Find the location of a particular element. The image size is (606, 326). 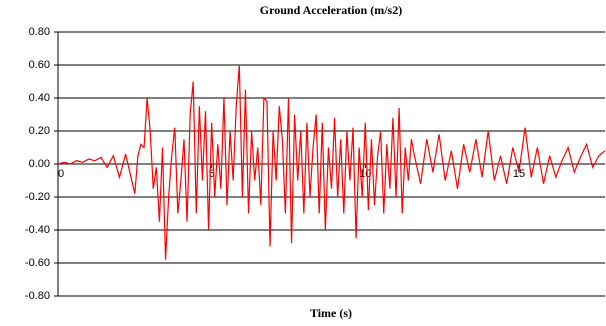

y-tick-label: -0.60 is located at coordinates (37, 263).